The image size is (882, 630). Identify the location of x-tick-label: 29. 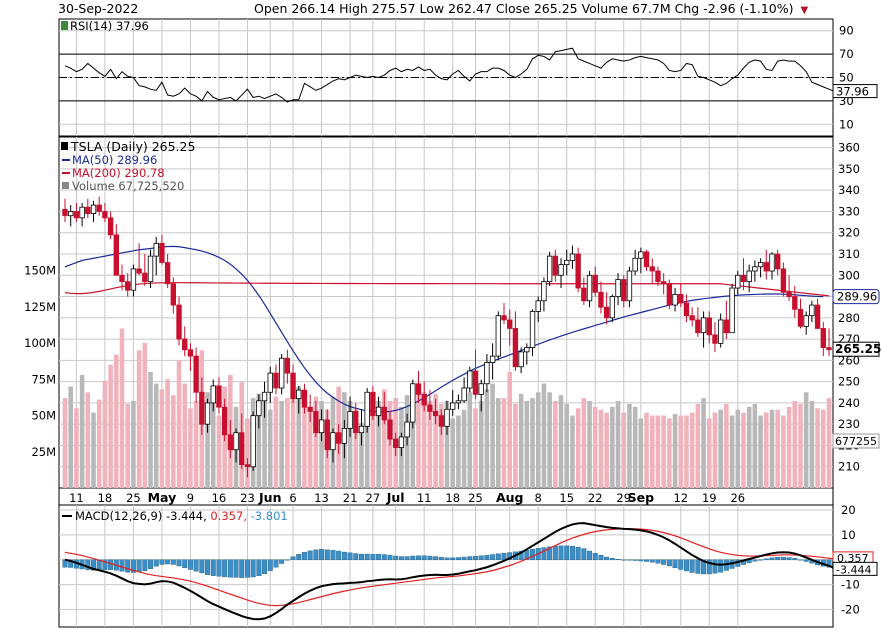
(623, 498).